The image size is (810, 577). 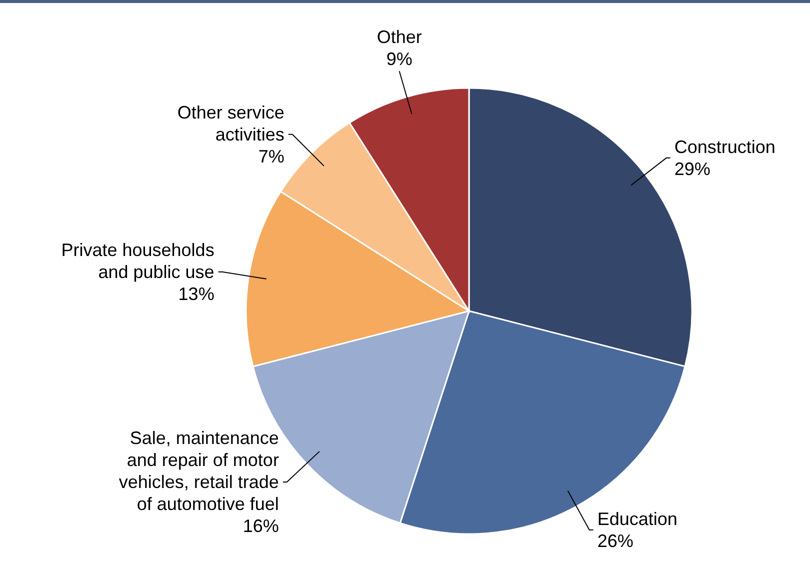 I want to click on data-label: 29%, so click(x=692, y=168).